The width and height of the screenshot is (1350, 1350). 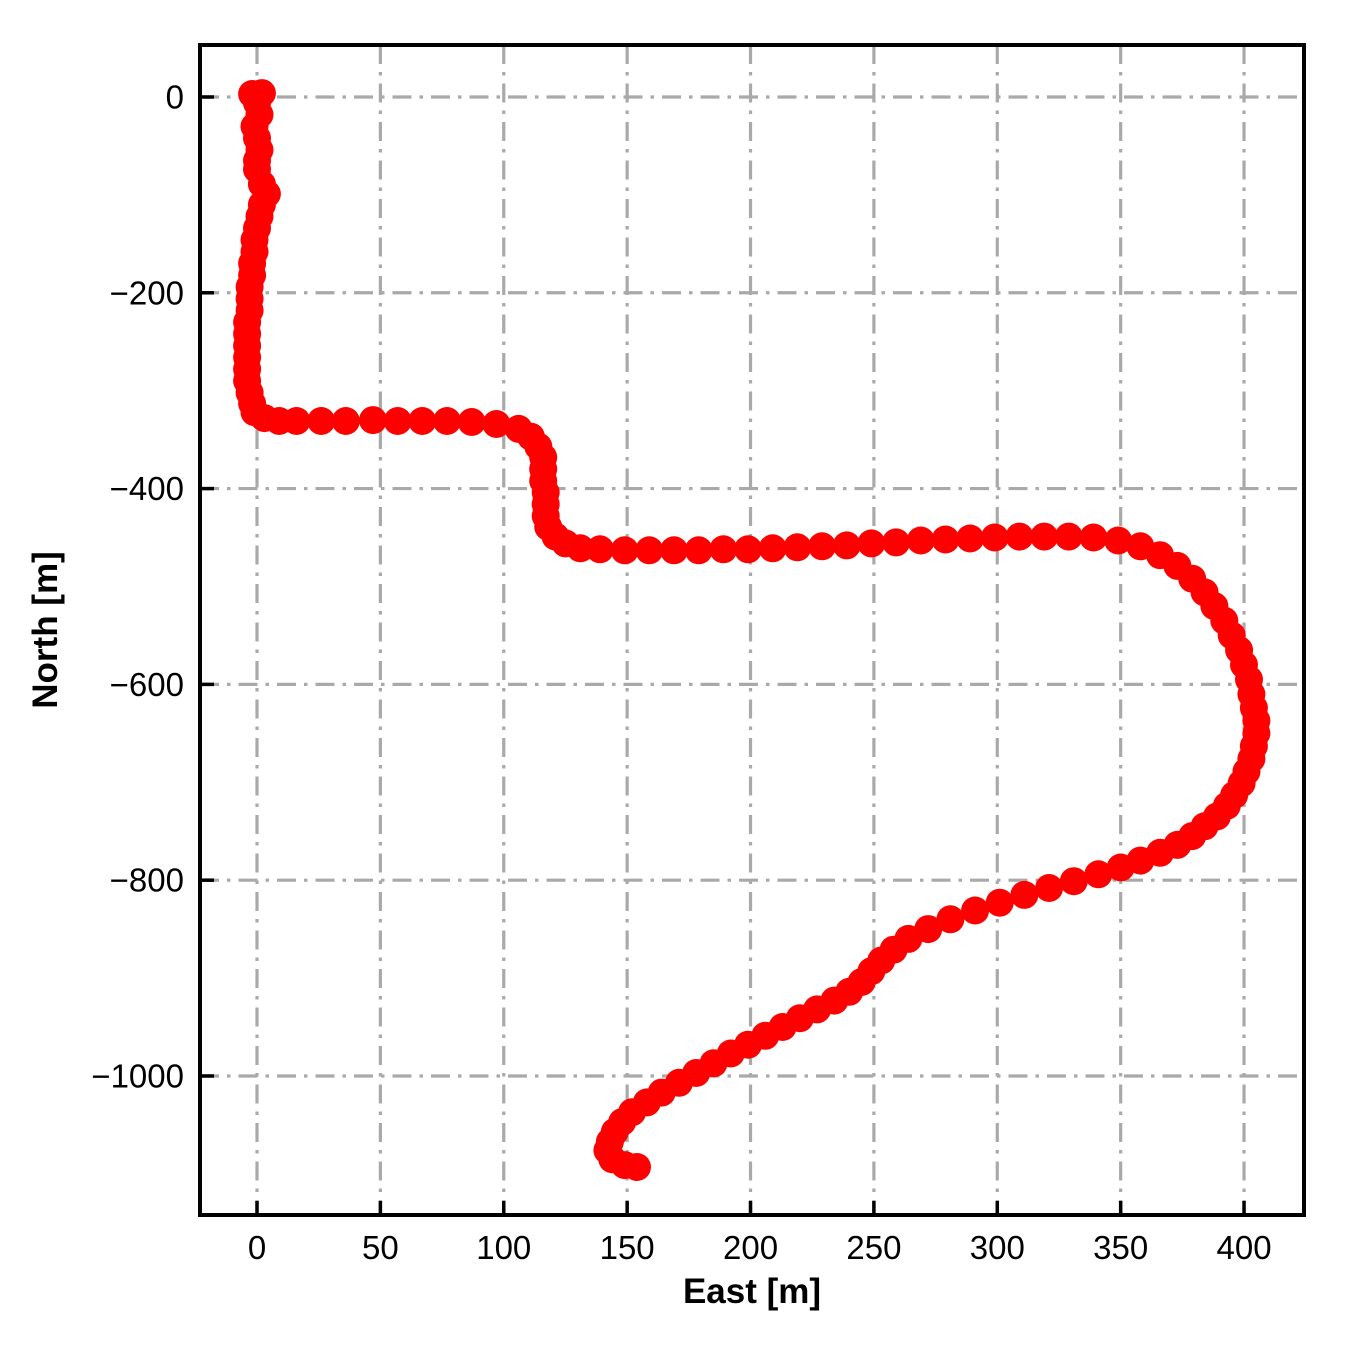 What do you see at coordinates (997, 1247) in the screenshot?
I see `x-tick-label: 300` at bounding box center [997, 1247].